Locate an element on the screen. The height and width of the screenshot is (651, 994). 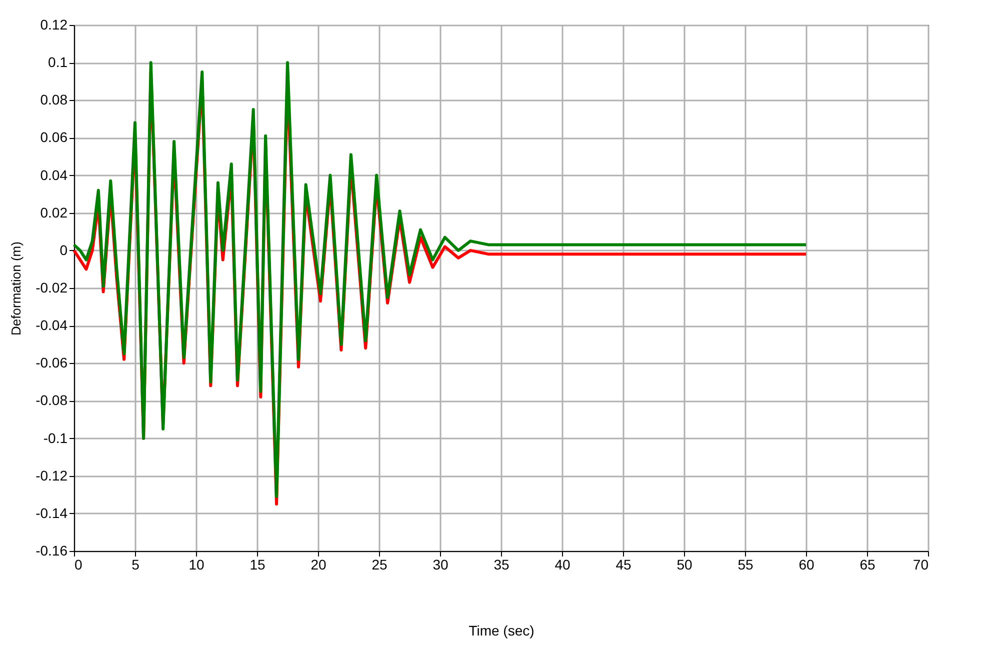
y-tick-label: -0.1 is located at coordinates (55, 438).